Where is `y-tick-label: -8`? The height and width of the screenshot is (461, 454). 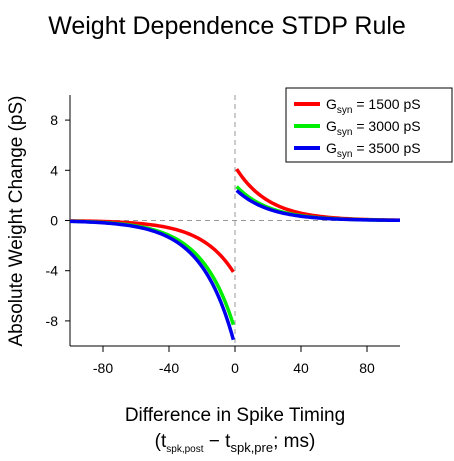
y-tick-label: -8 is located at coordinates (52, 321).